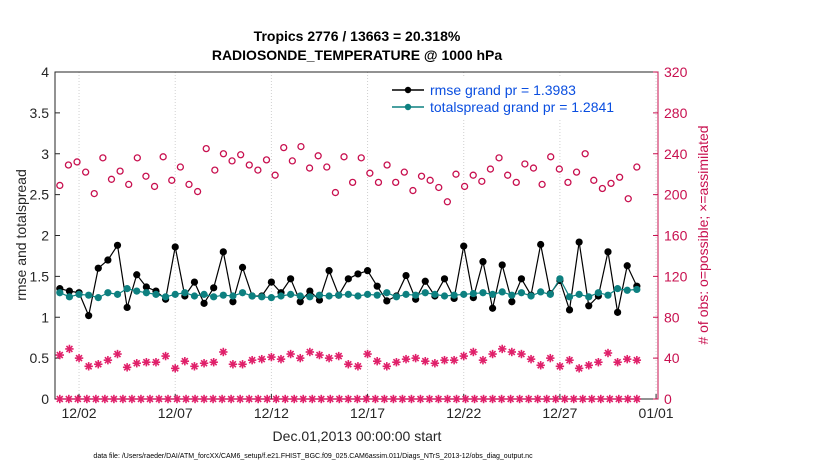 The height and width of the screenshot is (470, 830). Describe the element at coordinates (45, 236) in the screenshot. I see `y-tick-label: 2` at that location.